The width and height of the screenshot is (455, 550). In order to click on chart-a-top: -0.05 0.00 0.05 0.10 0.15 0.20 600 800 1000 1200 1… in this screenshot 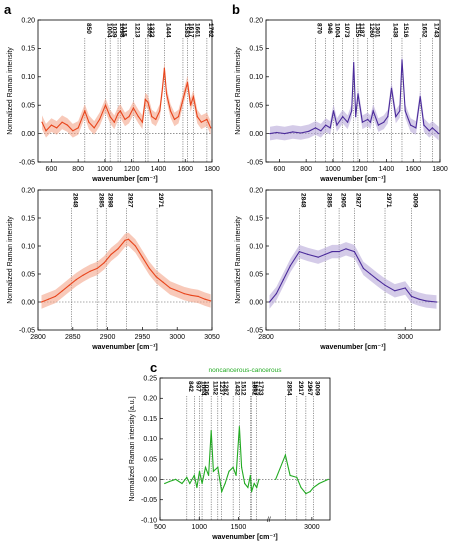, I will do `click(113, 100)`.